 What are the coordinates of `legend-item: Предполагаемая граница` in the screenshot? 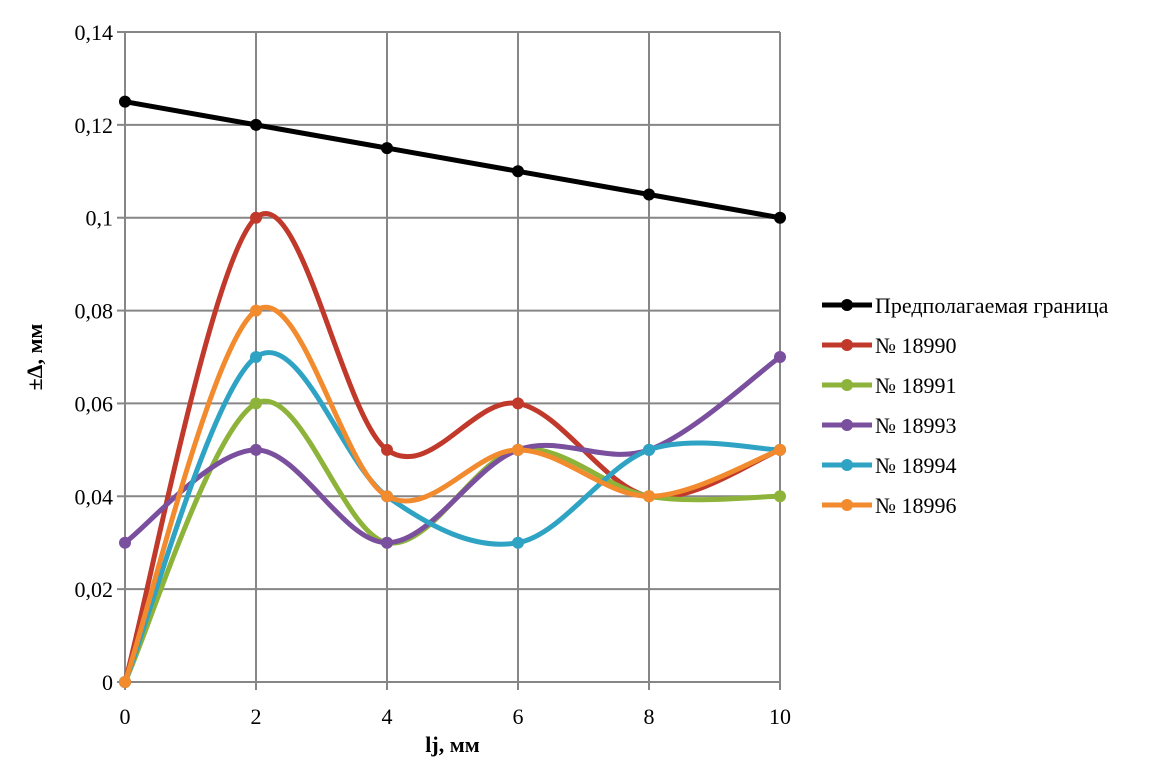 It's located at (965, 305).